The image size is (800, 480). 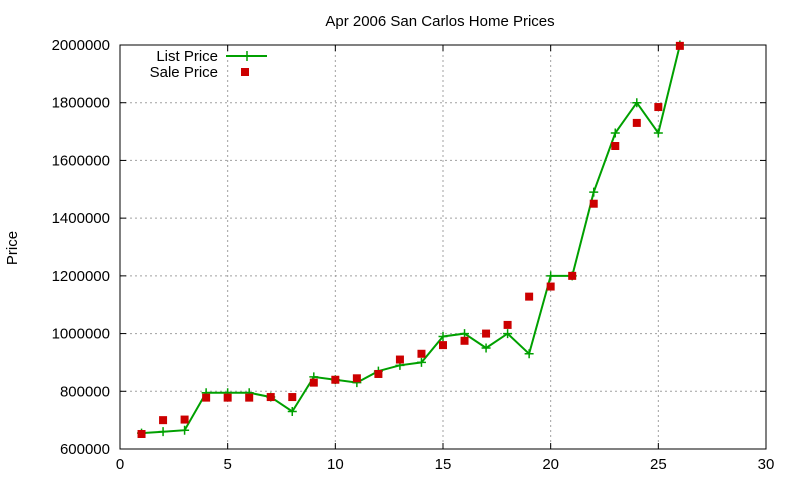 I want to click on x-tick-label: 15, so click(x=443, y=464).